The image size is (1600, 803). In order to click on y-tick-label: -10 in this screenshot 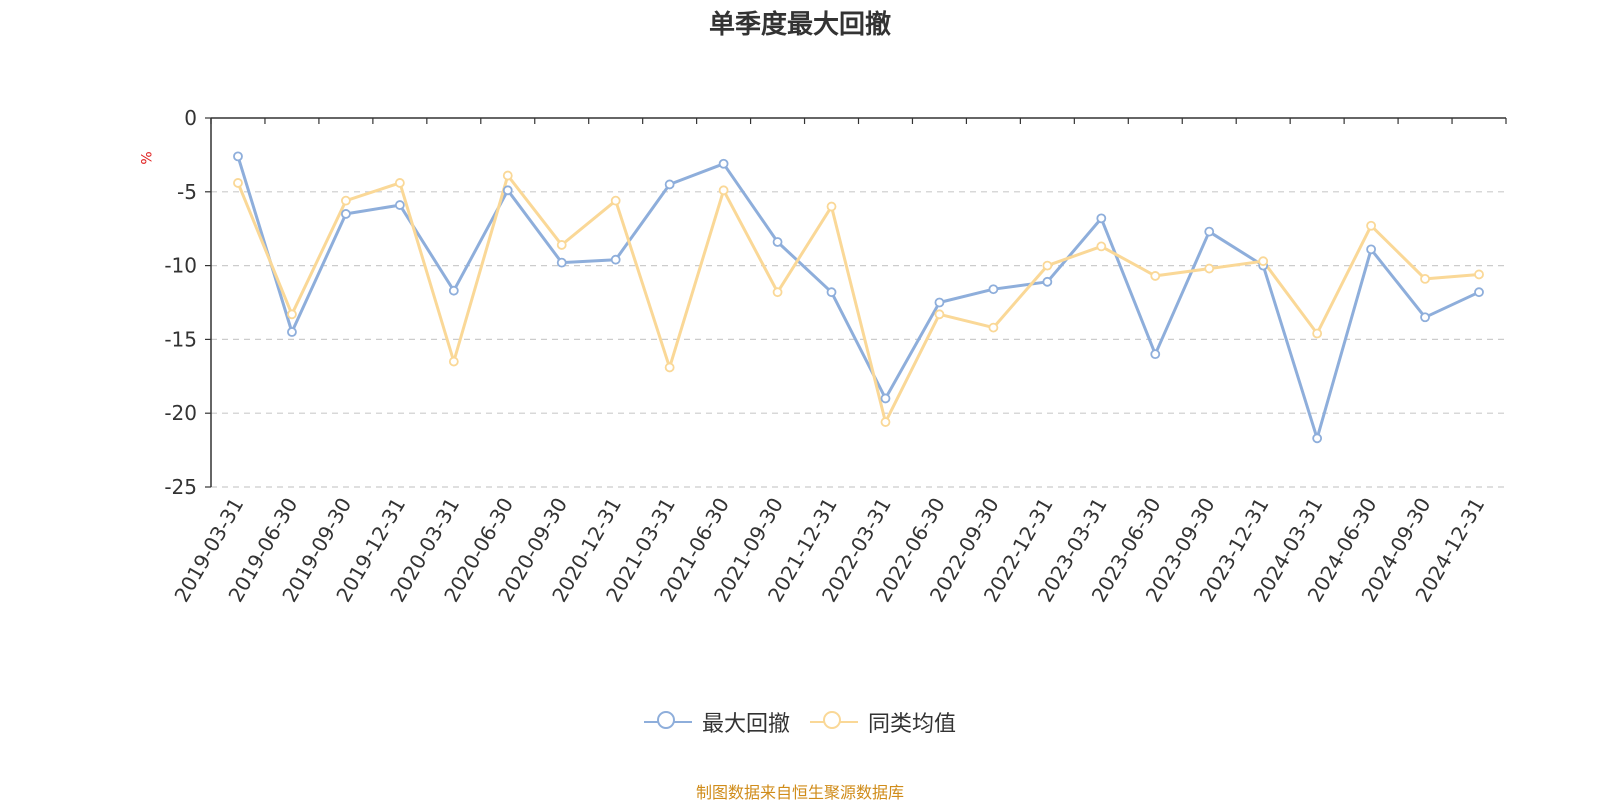, I will do `click(180, 266)`.